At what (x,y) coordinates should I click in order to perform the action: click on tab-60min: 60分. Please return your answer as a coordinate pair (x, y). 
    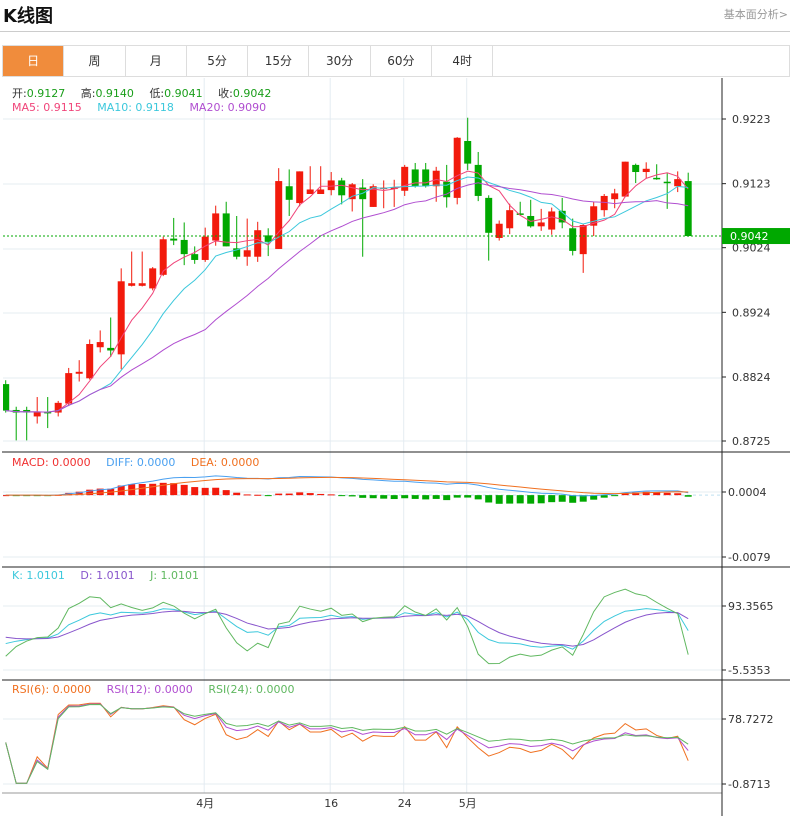
    Looking at the image, I should click on (402, 61).